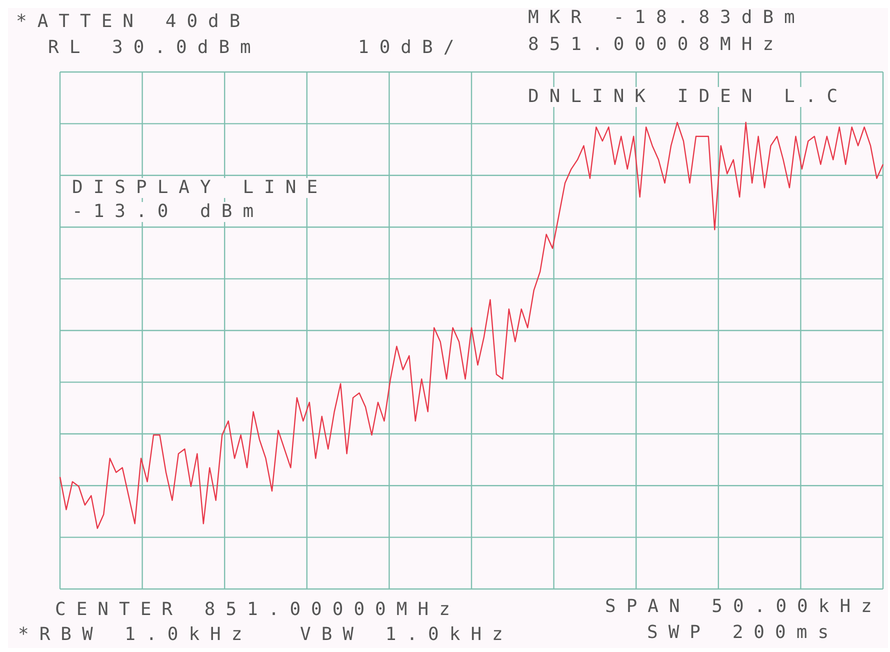 The image size is (890, 652). Describe the element at coordinates (135, 634) in the screenshot. I see `text: *RBW 1.0kHz` at that location.